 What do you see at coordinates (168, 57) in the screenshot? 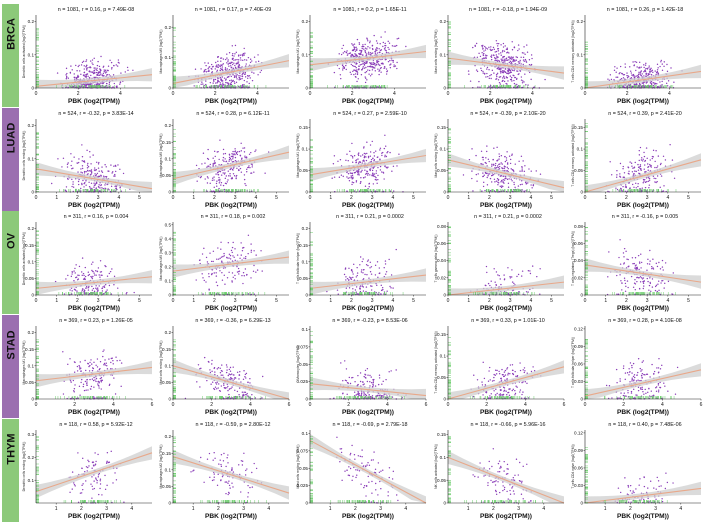
I see `y-tick-label: 0.1` at bounding box center [168, 57].